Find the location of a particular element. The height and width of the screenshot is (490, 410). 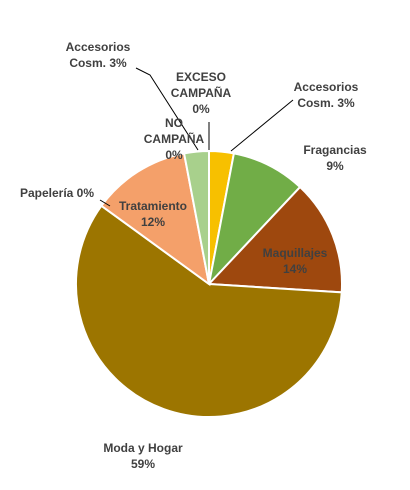

data-label-line: EXCESO is located at coordinates (201, 77).